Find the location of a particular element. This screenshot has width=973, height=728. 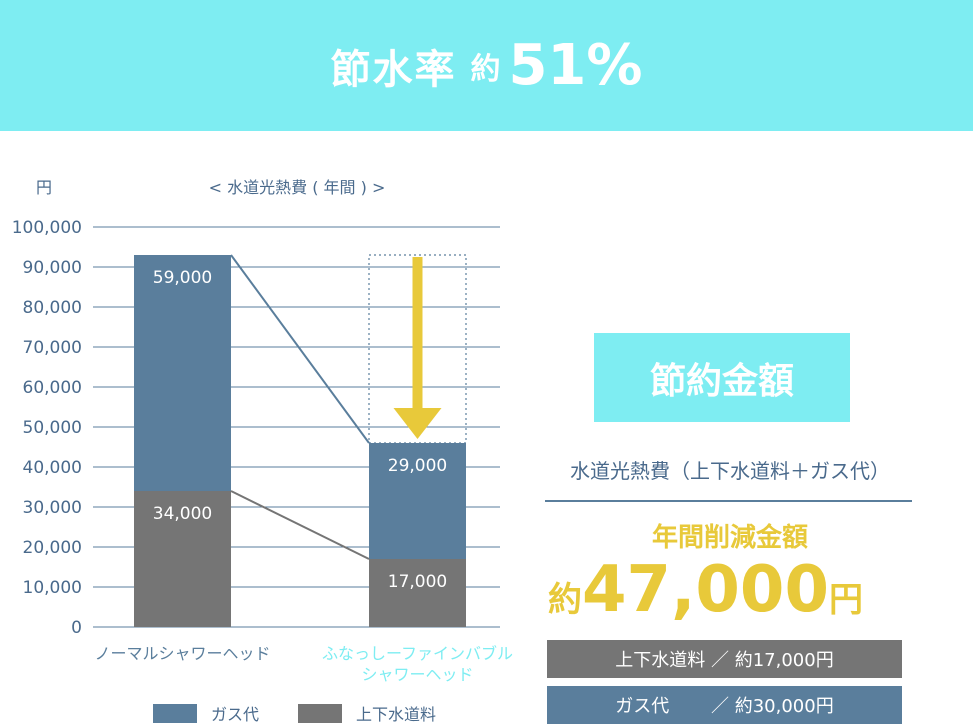

y-axis-unit: 円 is located at coordinates (44, 187).